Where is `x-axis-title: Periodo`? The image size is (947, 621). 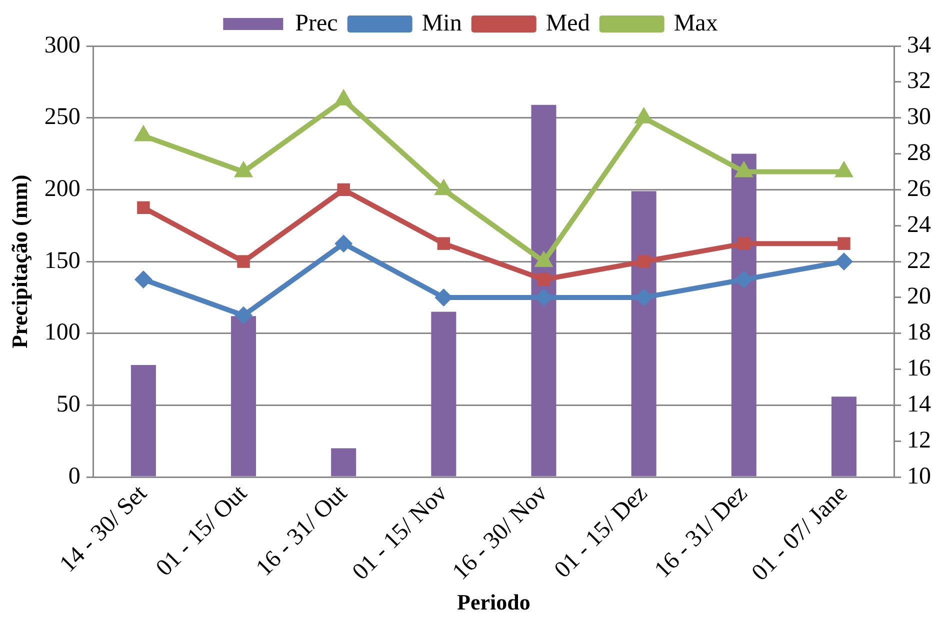 x-axis-title: Periodo is located at coordinates (493, 601).